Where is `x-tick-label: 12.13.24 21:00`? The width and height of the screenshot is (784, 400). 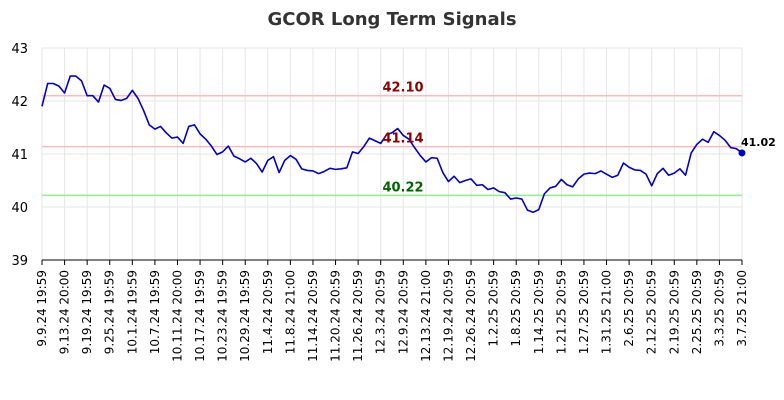 x-tick-label: 12.13.24 21:00 is located at coordinates (426, 316).